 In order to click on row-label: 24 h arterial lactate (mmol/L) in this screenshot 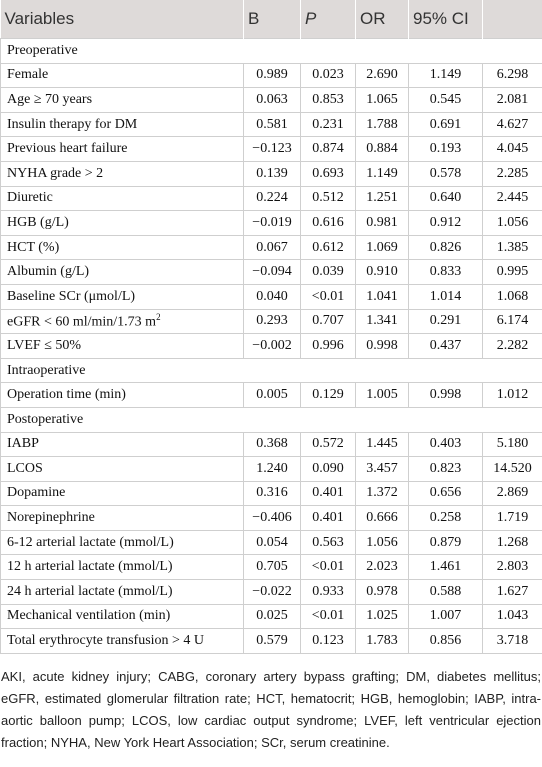, I will do `click(122, 592)`.